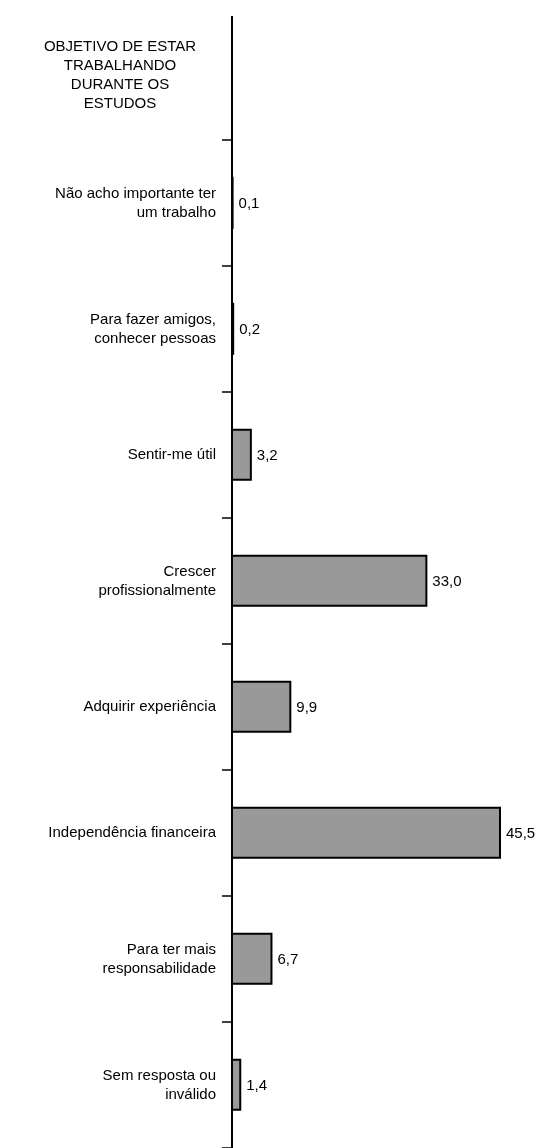  What do you see at coordinates (250, 329) in the screenshot?
I see `data-label: 0,2` at bounding box center [250, 329].